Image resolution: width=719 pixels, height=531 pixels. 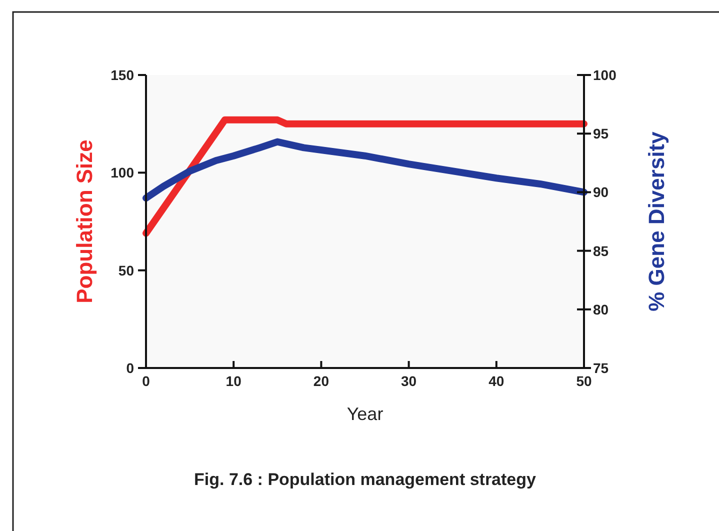 I want to click on x-tick-label: 0, so click(x=146, y=381).